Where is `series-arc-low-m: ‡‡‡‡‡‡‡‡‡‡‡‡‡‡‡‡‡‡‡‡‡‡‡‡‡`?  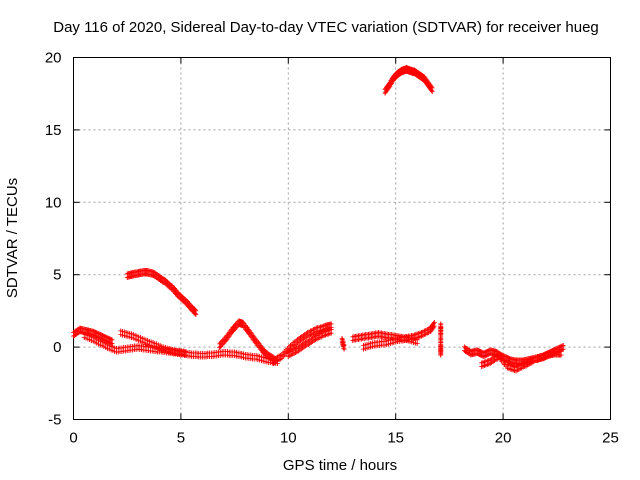 series-arc-low-m: ‡‡‡‡‡‡‡‡‡‡‡‡‡‡‡‡‡‡‡‡‡‡‡‡‡ is located at coordinates (551, 353).